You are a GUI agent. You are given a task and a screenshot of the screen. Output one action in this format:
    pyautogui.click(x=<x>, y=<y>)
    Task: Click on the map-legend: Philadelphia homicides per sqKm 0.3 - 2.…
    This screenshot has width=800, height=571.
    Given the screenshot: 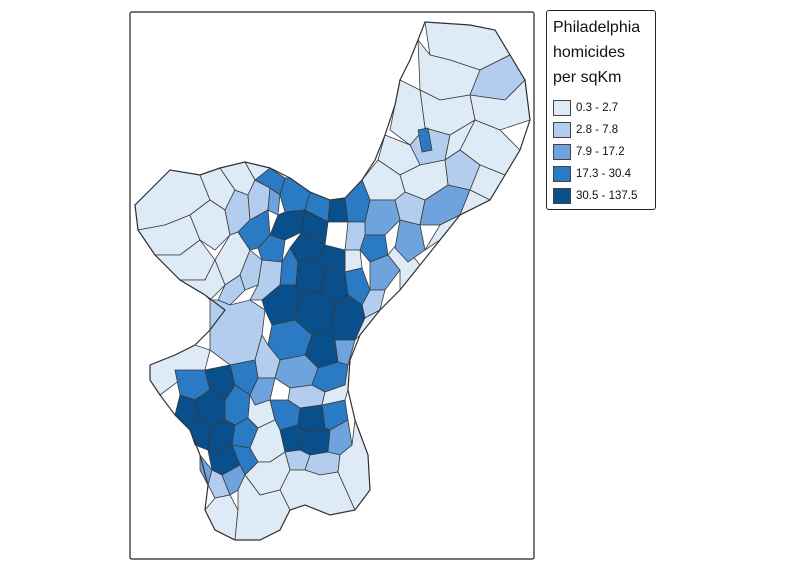 What is the action you would take?
    pyautogui.click(x=601, y=110)
    